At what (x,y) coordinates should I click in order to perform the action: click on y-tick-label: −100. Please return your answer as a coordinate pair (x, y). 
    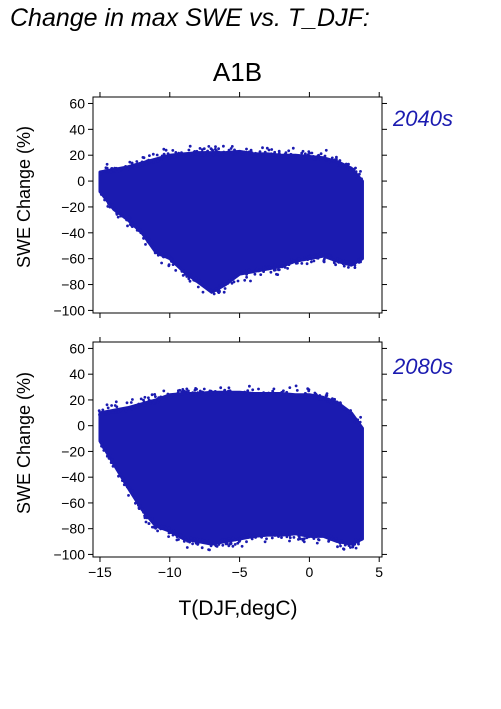
    Looking at the image, I should click on (69, 310).